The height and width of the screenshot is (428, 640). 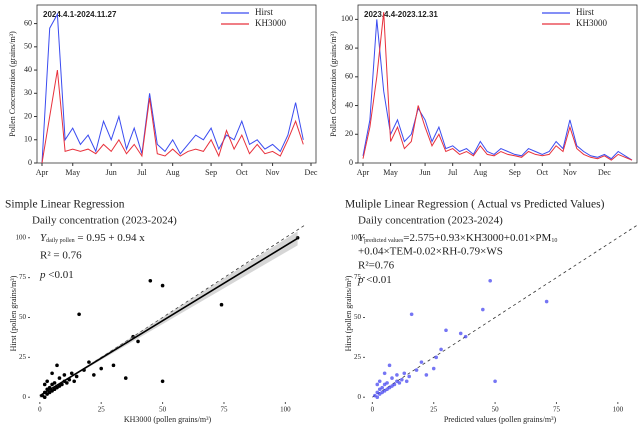 I want to click on y-axis-label: Pollen Concentration (grains/m³), so click(x=333, y=84).